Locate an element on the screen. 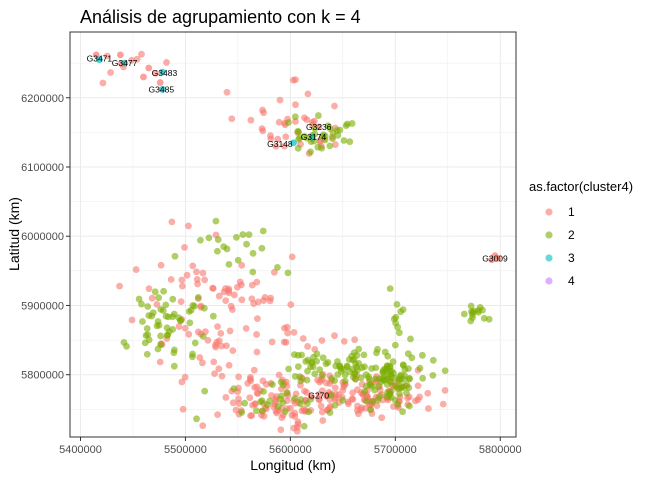  chart-title: Análisis de agrupamiento con k = 4 is located at coordinates (220, 17).